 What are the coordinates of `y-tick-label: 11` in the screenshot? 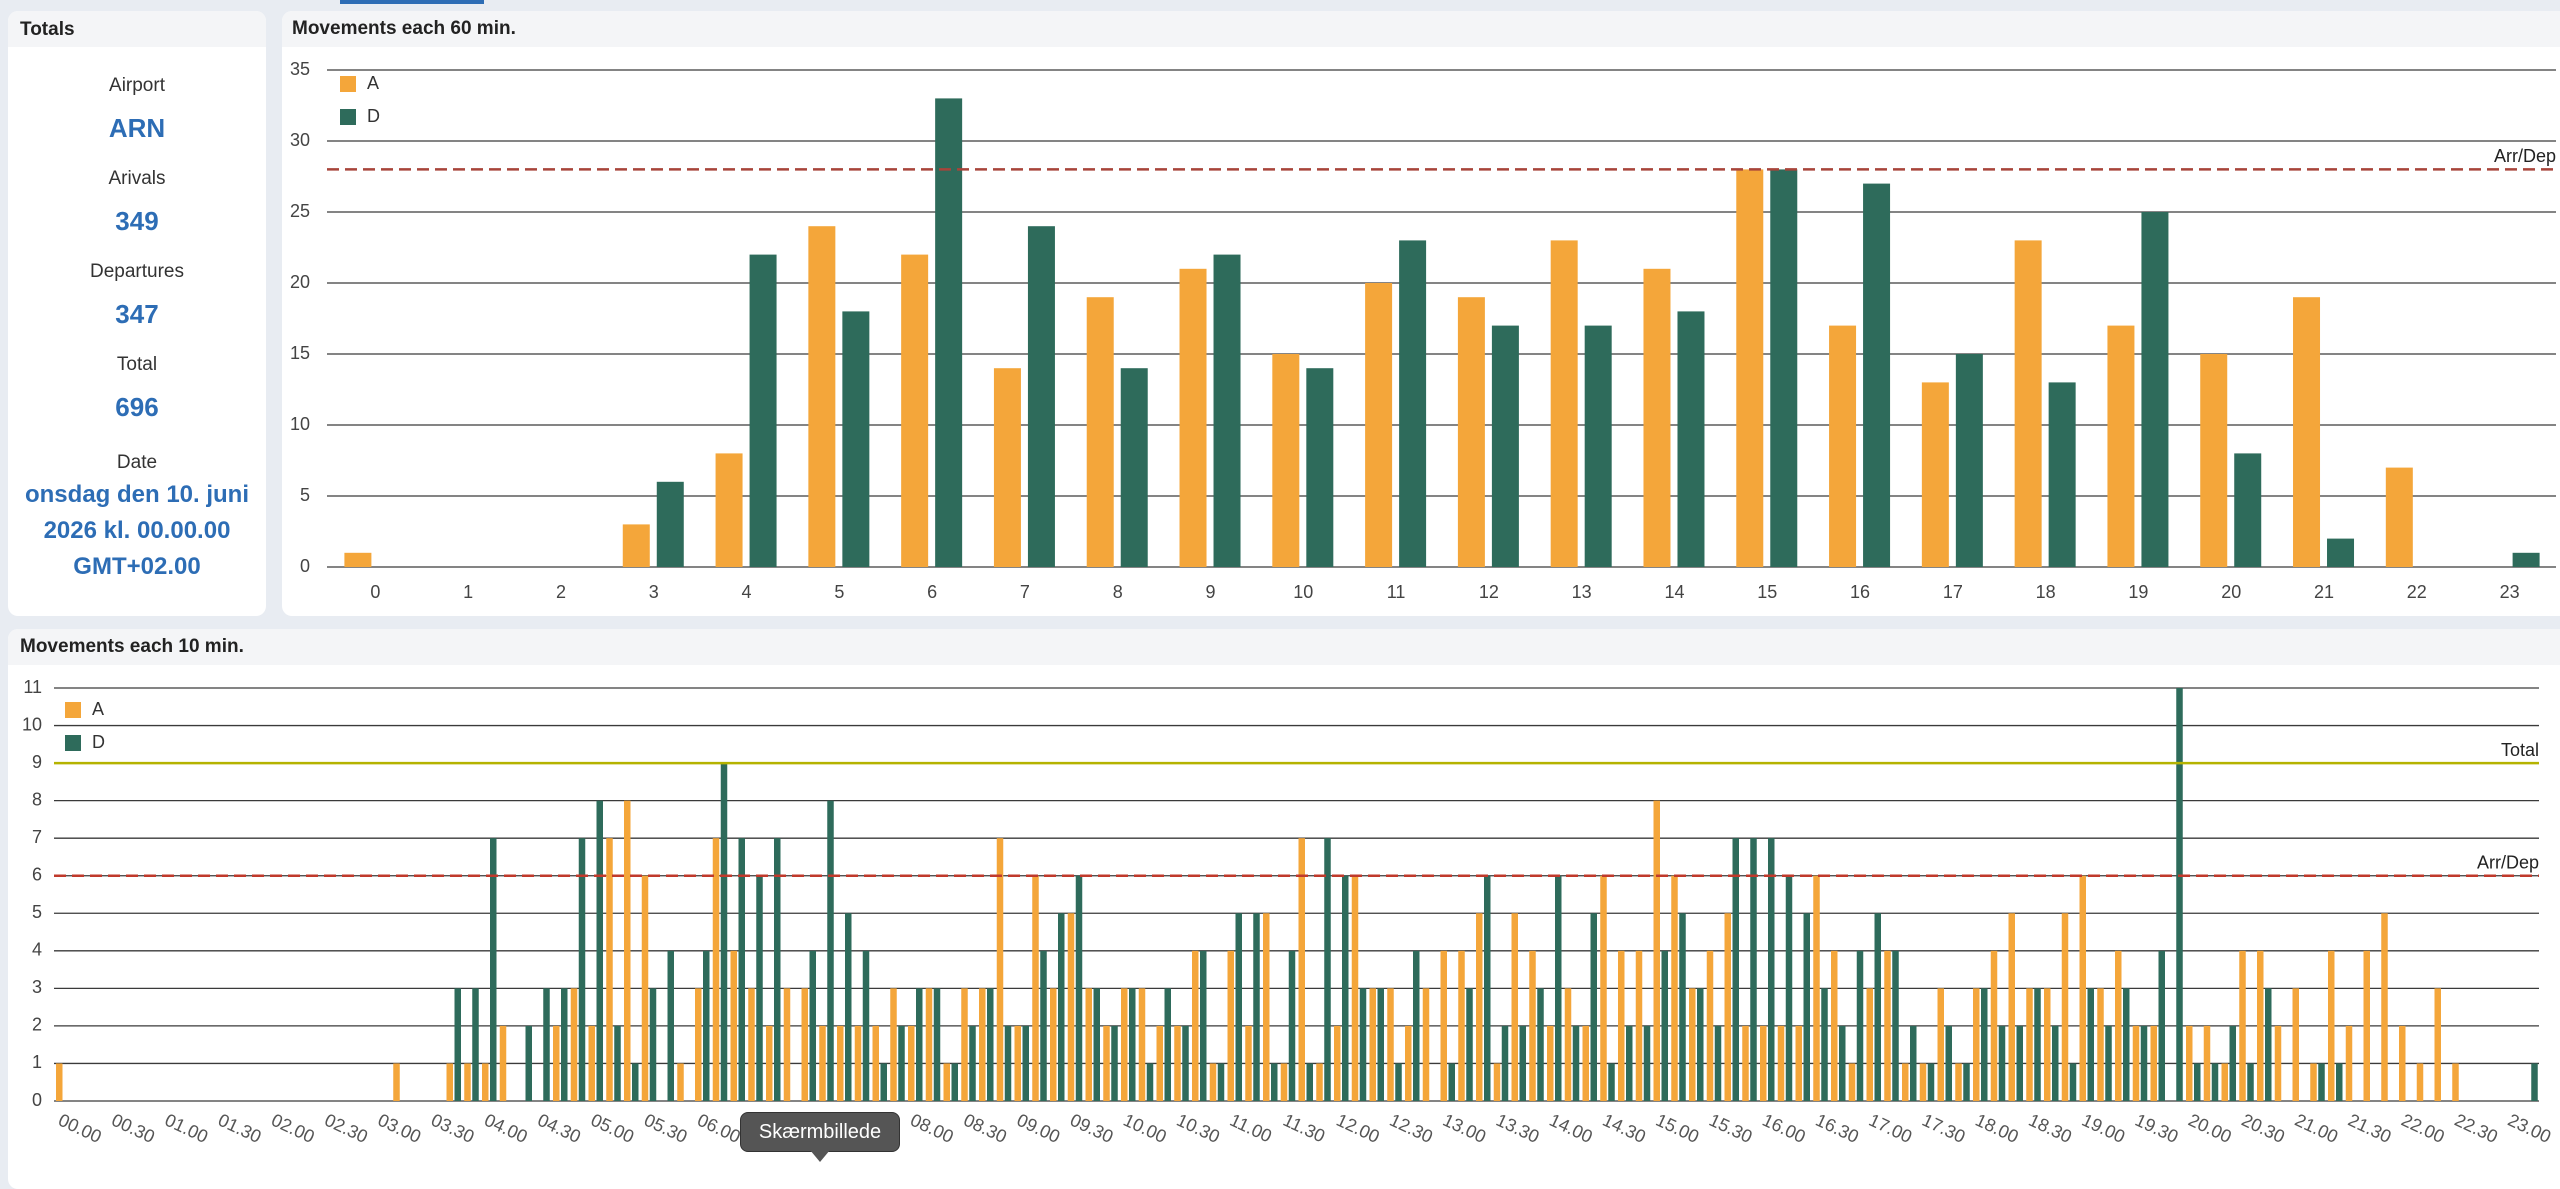 It's located at (32, 687).